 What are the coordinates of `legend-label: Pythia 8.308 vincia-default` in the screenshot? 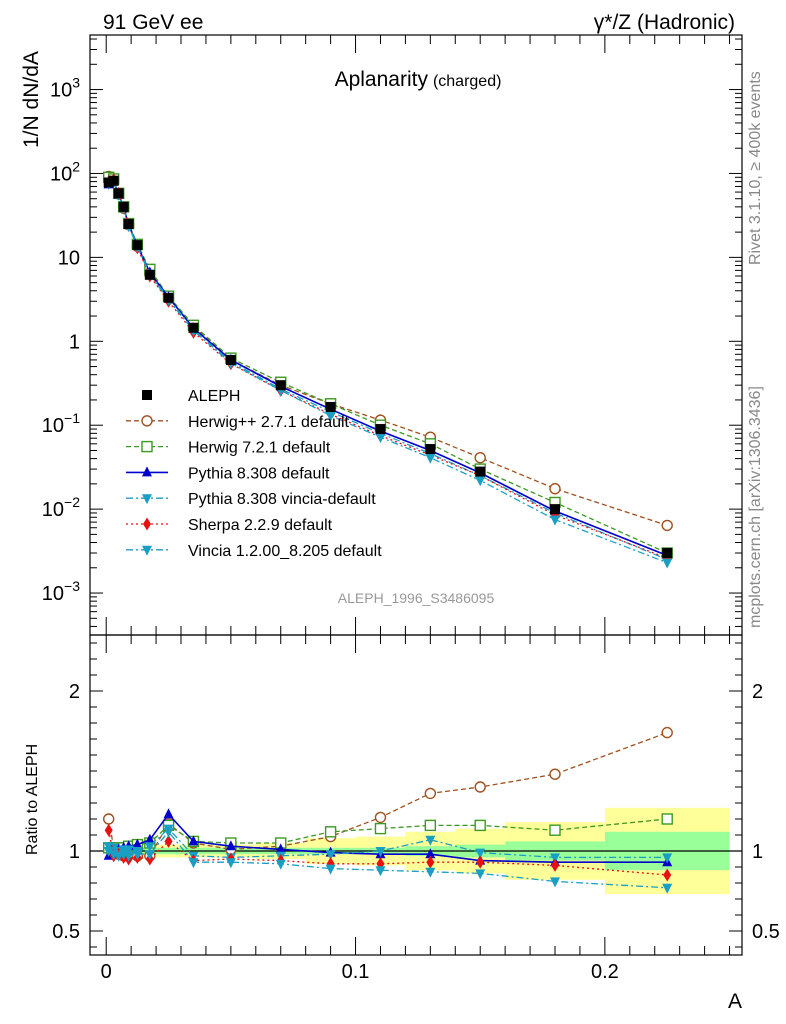 It's located at (282, 499).